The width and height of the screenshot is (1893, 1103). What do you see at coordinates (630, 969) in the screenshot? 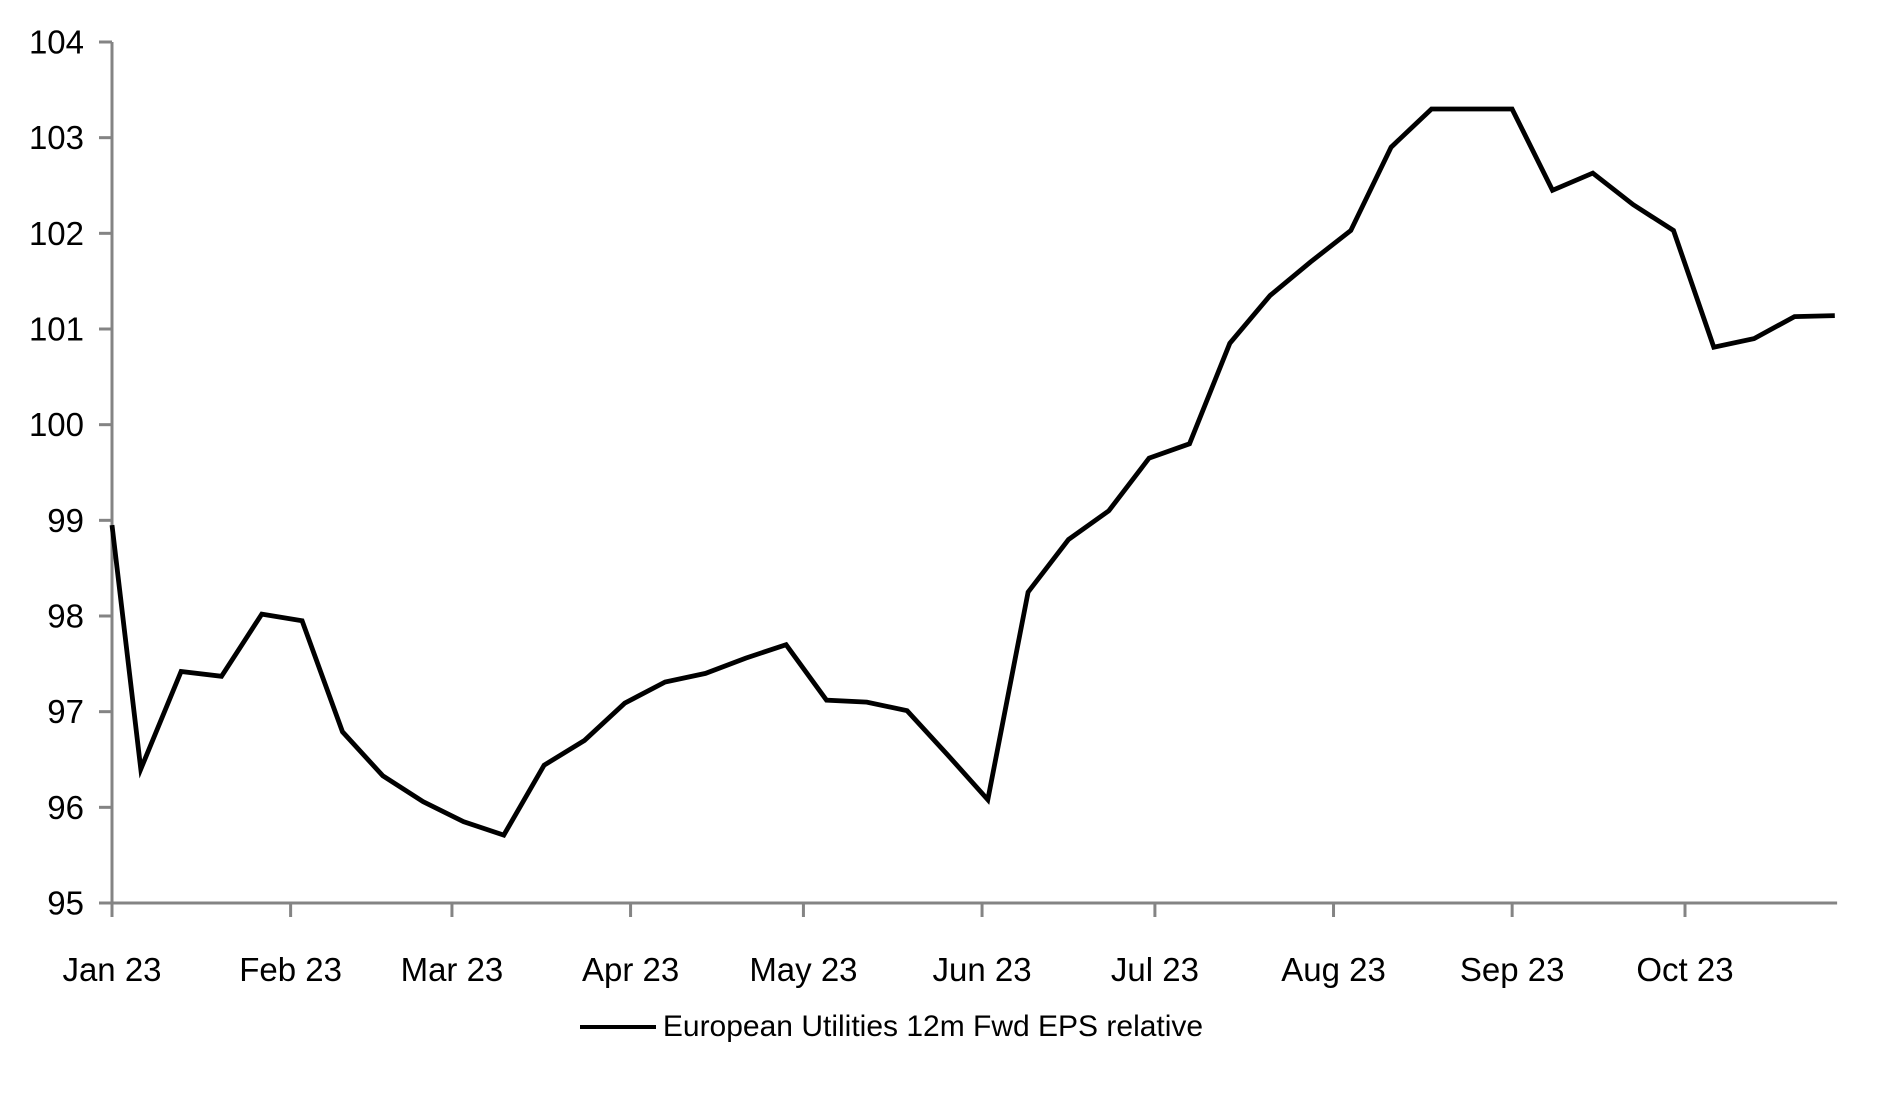
I see `x-axis-tick-label: Apr 23` at bounding box center [630, 969].